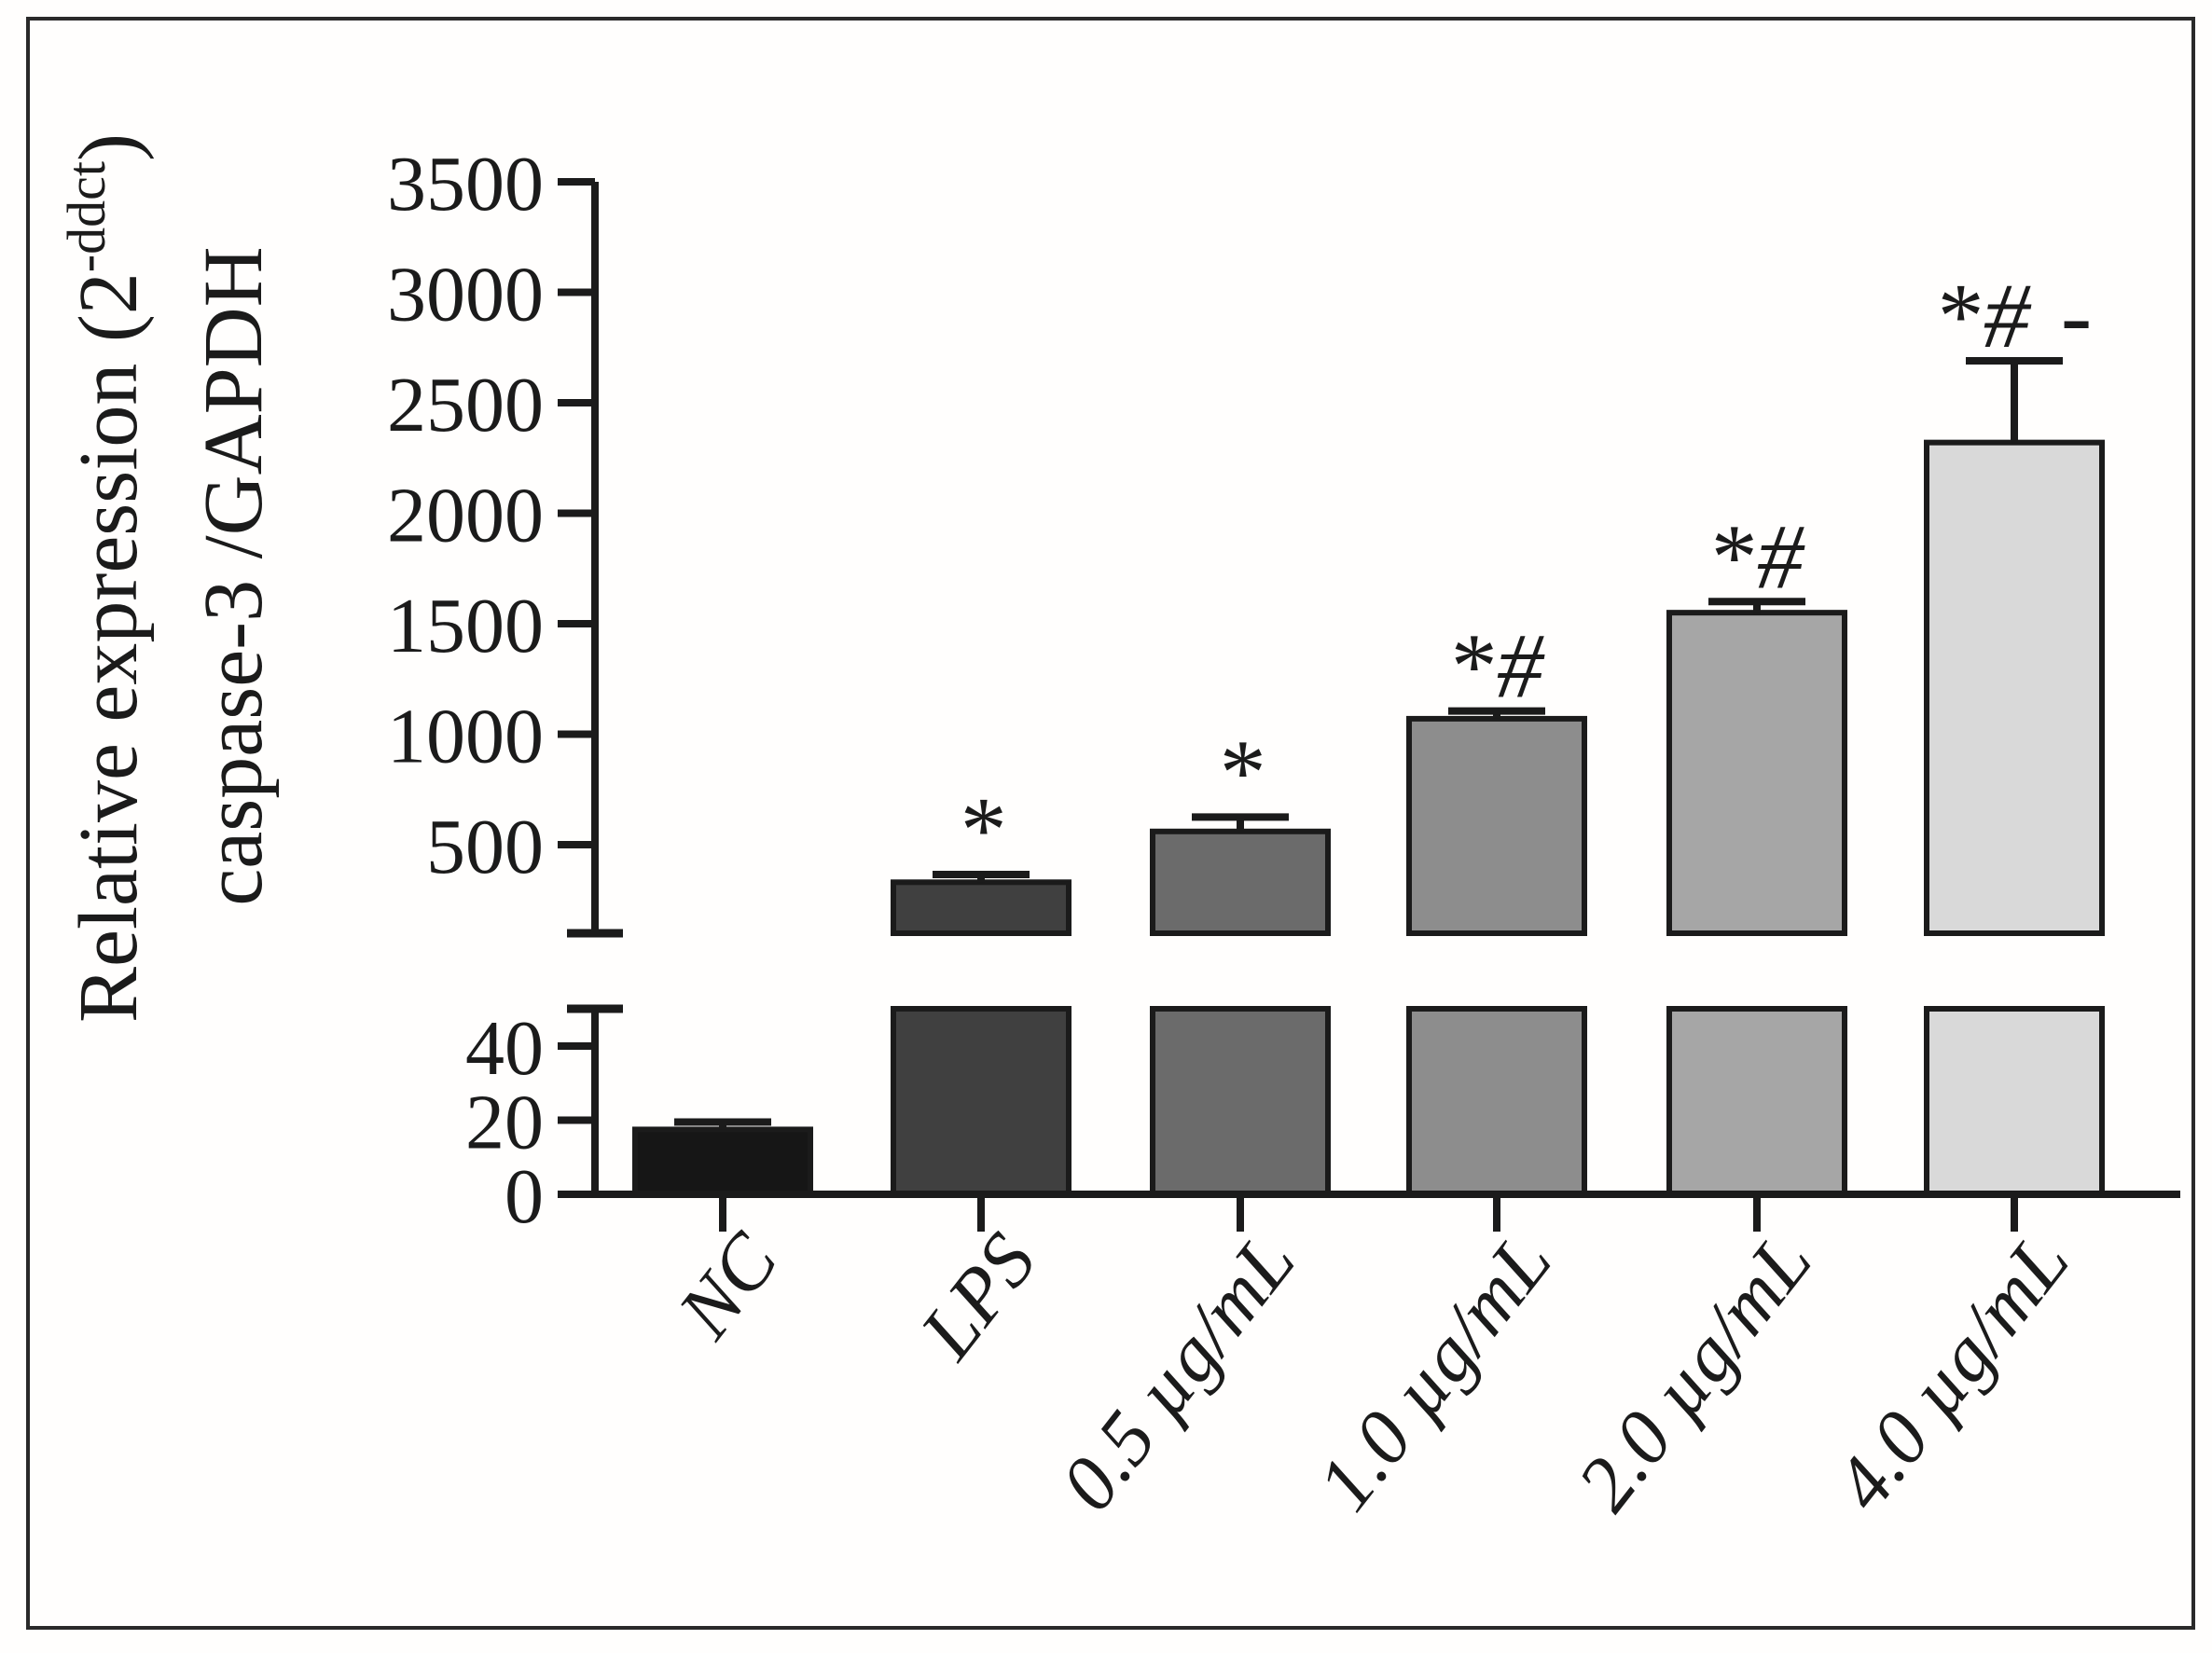  Describe the element at coordinates (465, 516) in the screenshot. I see `y-tick-label-2000: 2000` at that location.